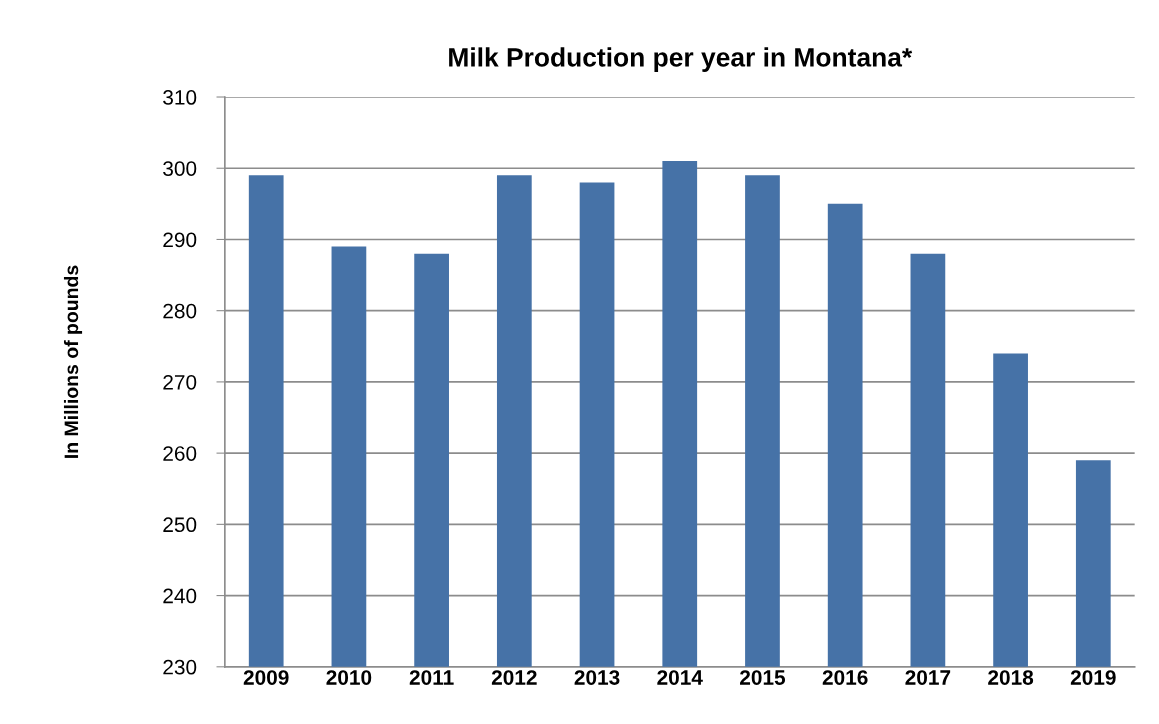 This screenshot has height=724, width=1159. Describe the element at coordinates (349, 677) in the screenshot. I see `x-tick-label: 2010` at that location.